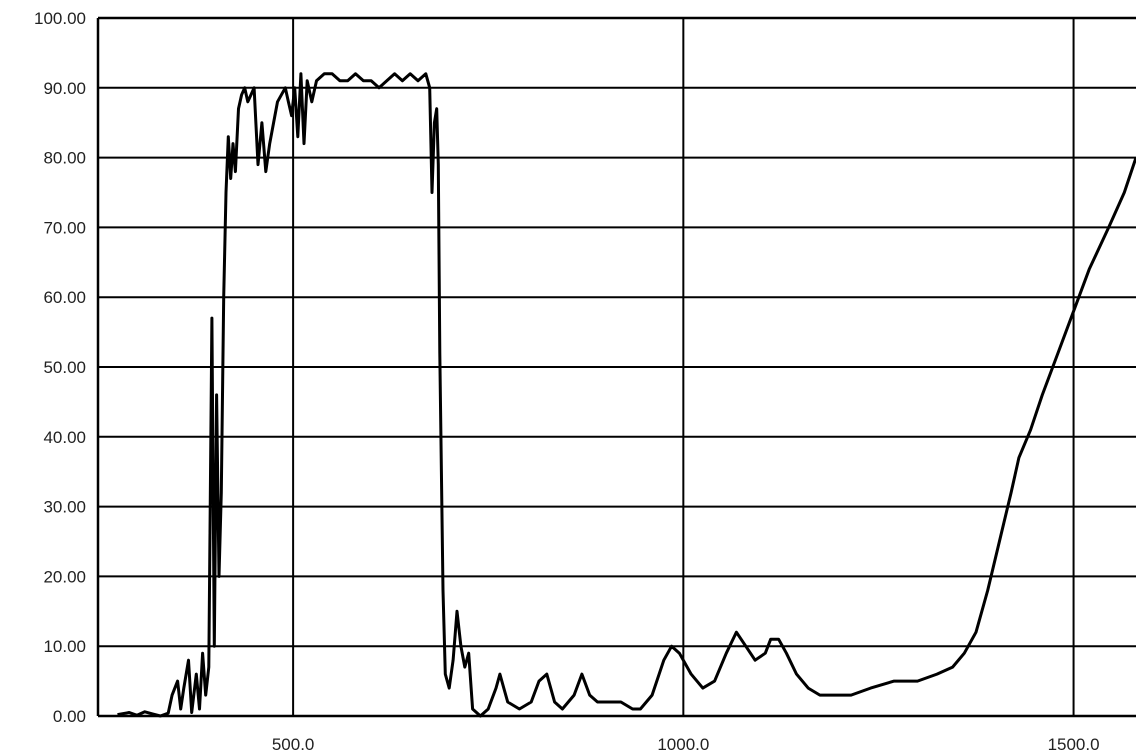 The height and width of the screenshot is (755, 1136). Describe the element at coordinates (64, 646) in the screenshot. I see `y-tick-label: 10.00` at that location.